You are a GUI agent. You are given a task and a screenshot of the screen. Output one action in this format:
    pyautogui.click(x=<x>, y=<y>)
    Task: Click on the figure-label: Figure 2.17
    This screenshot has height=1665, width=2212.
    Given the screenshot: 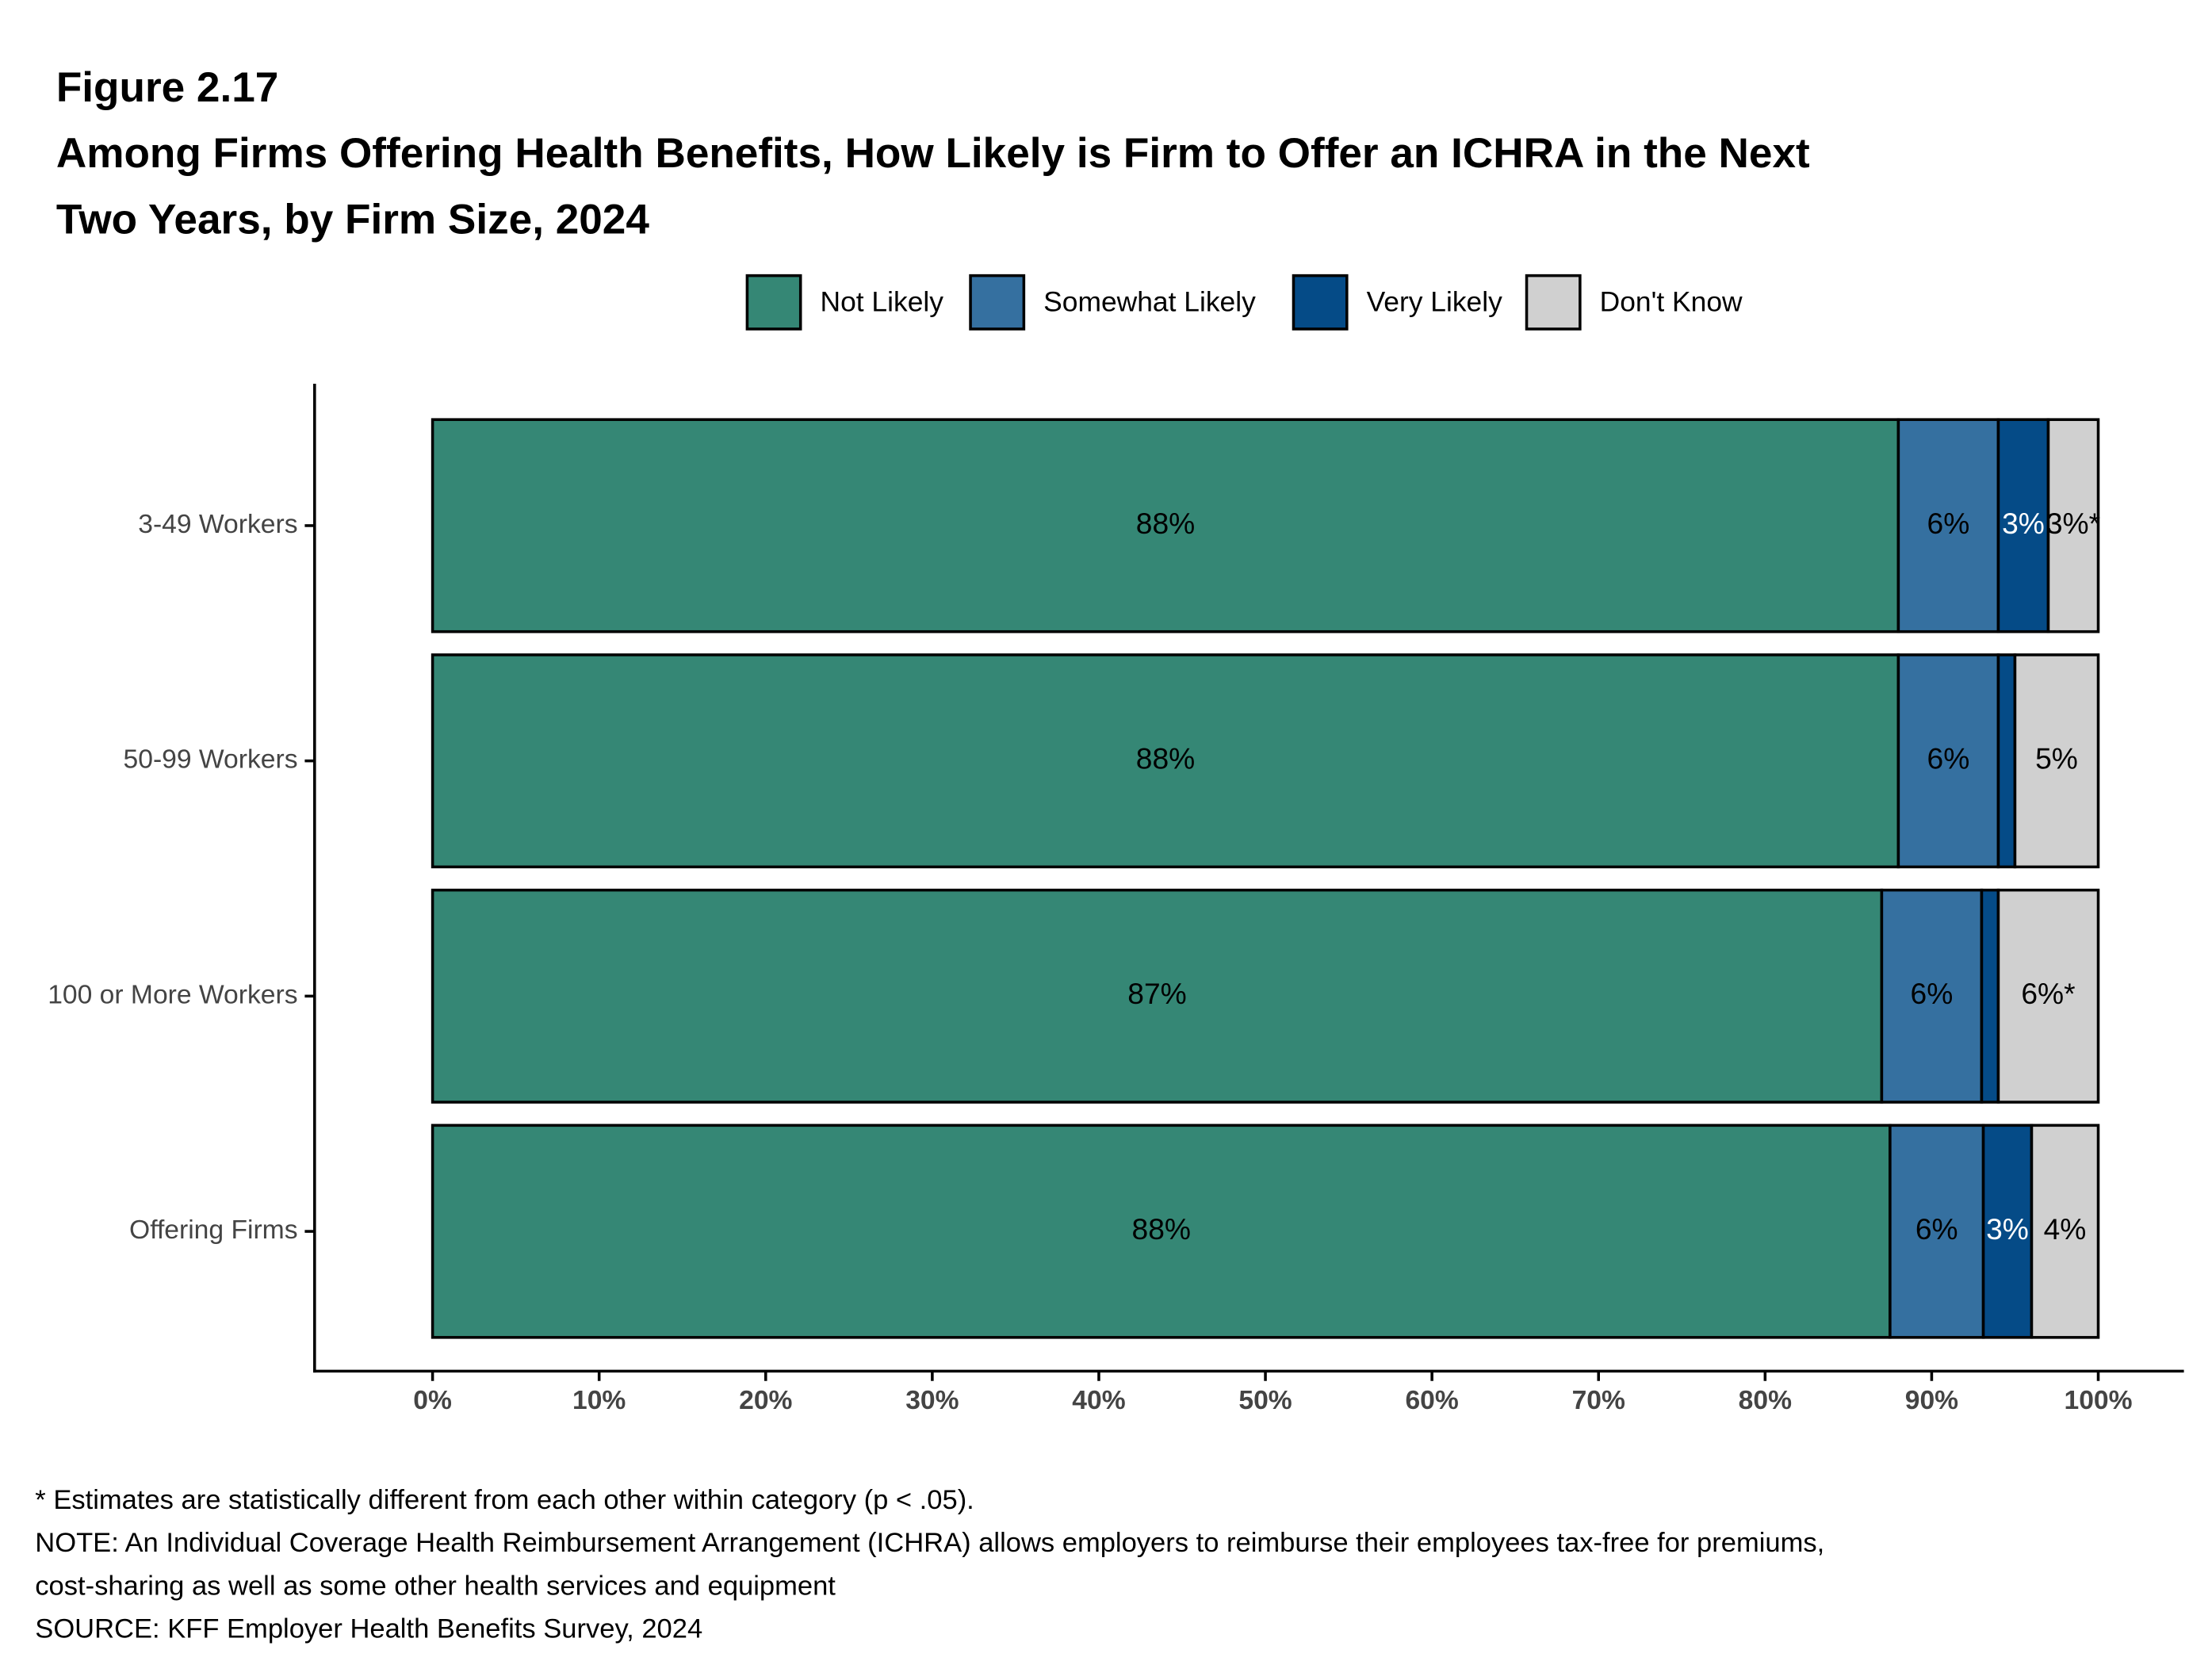 What is the action you would take?
    pyautogui.click(x=167, y=87)
    